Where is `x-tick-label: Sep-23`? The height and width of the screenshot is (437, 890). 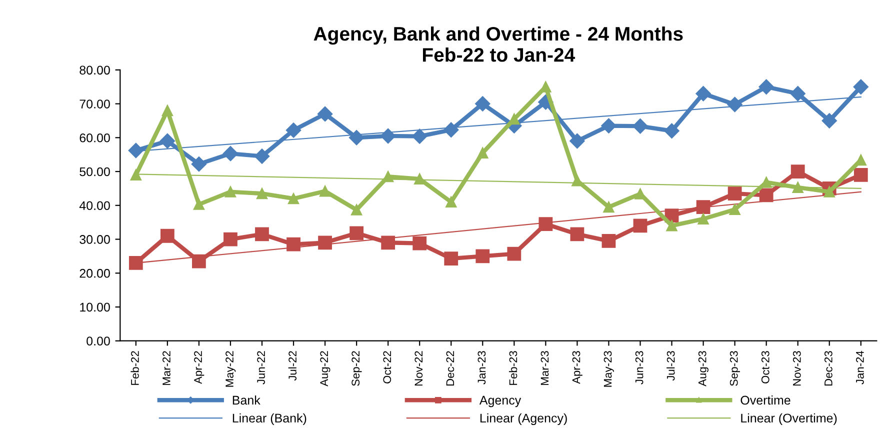
x-tick-label: Sep-23 is located at coordinates (735, 368).